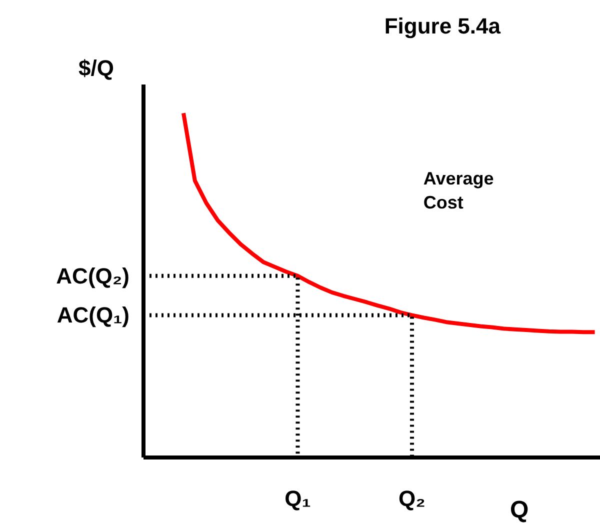 The width and height of the screenshot is (600, 523). What do you see at coordinates (519, 509) in the screenshot?
I see `x-axis-title: Q` at bounding box center [519, 509].